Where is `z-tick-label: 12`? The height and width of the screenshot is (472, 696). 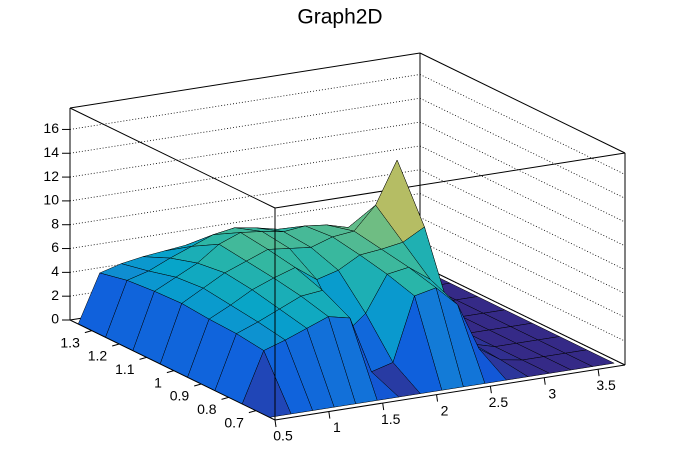 z-tick-label: 12 is located at coordinates (51, 176).